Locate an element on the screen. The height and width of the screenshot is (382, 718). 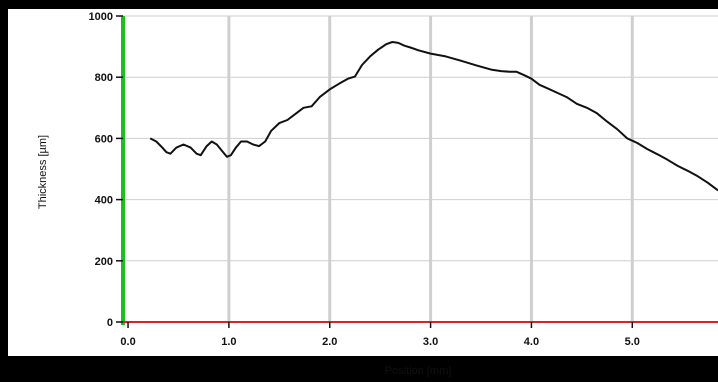
x-tick-label: 1.0 is located at coordinates (228, 342).